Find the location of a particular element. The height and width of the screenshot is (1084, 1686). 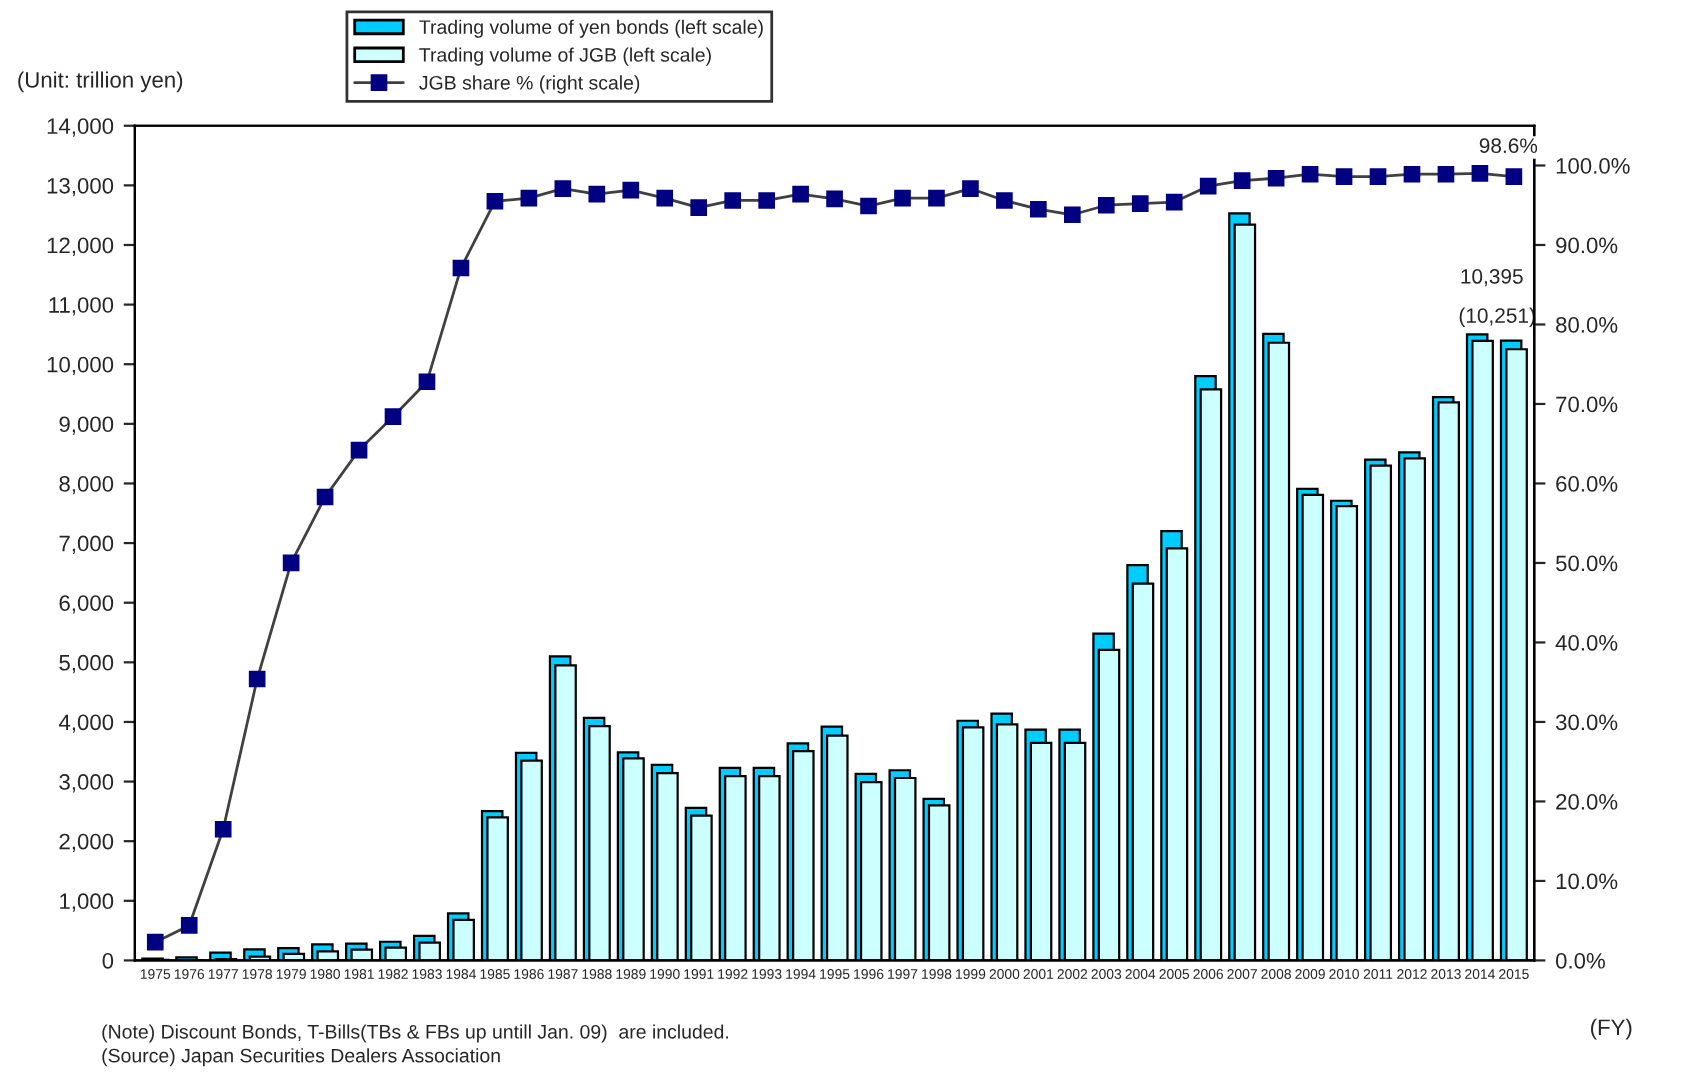

y-tick-label: 0 is located at coordinates (108, 960).